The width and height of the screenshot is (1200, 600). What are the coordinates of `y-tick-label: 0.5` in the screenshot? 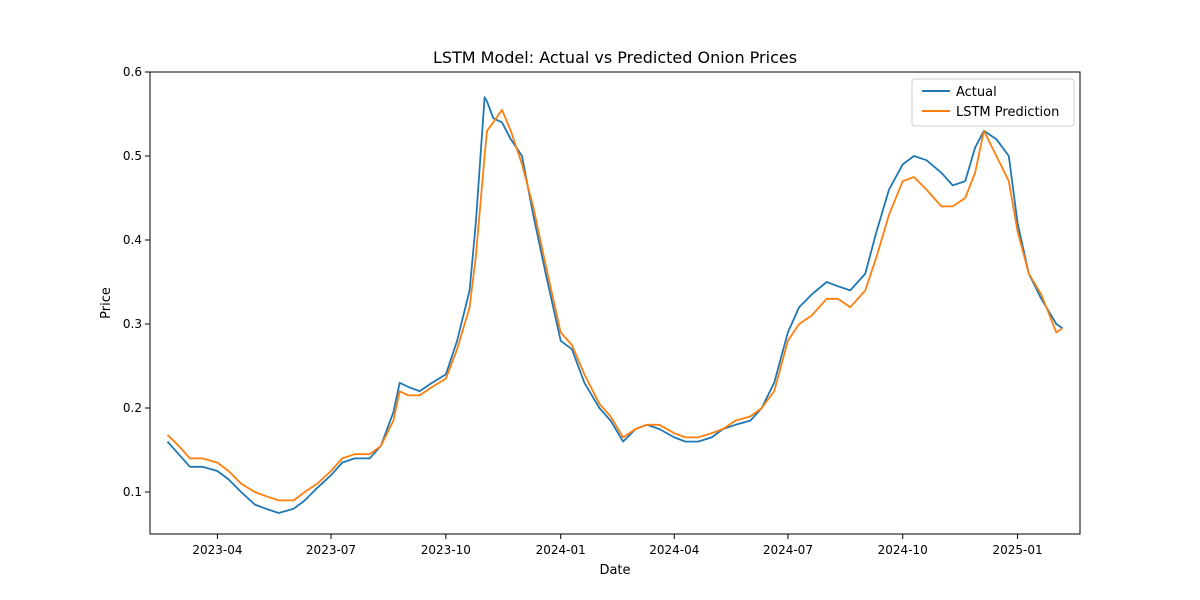 It's located at (132, 156).